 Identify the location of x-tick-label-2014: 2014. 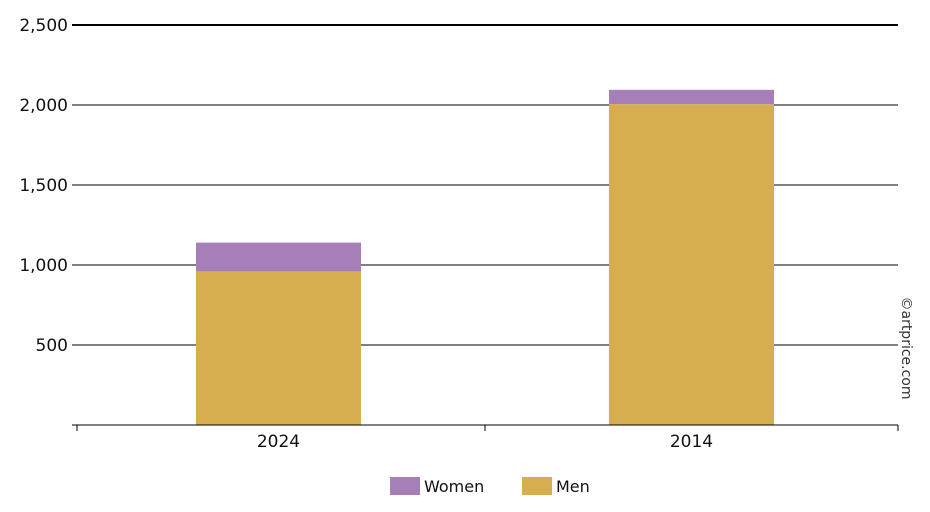
(691, 442).